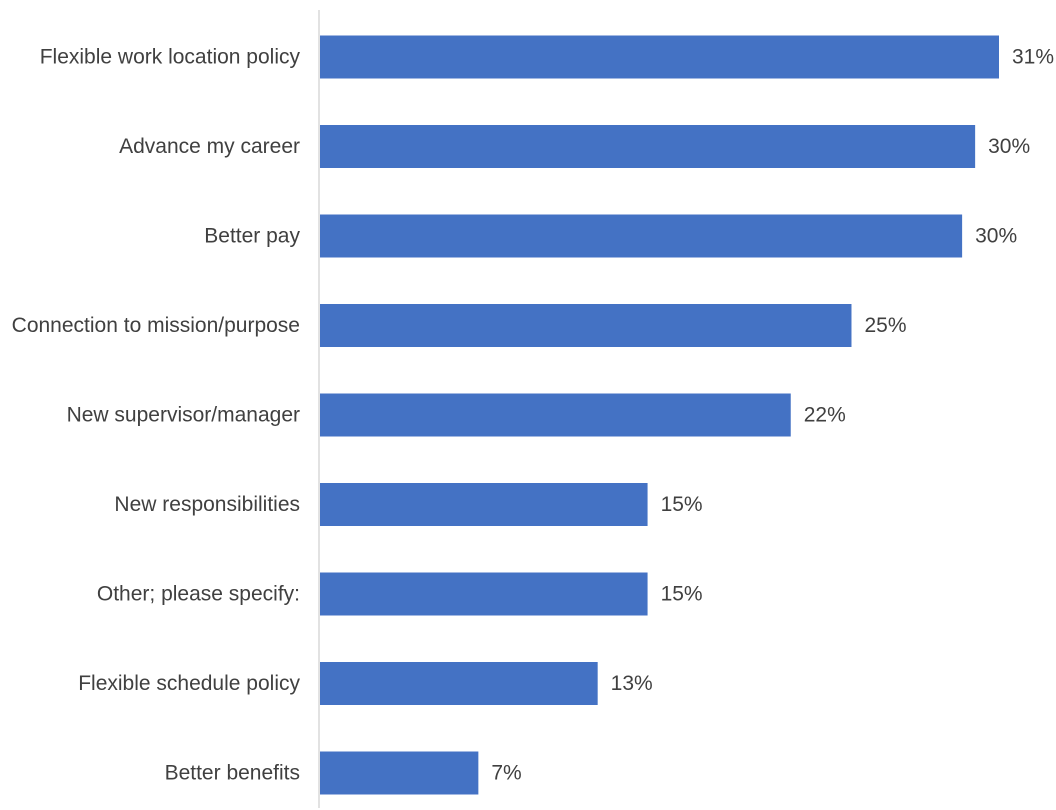 The height and width of the screenshot is (810, 1056). What do you see at coordinates (170, 57) in the screenshot?
I see `category-label: Flexible work location policy` at bounding box center [170, 57].